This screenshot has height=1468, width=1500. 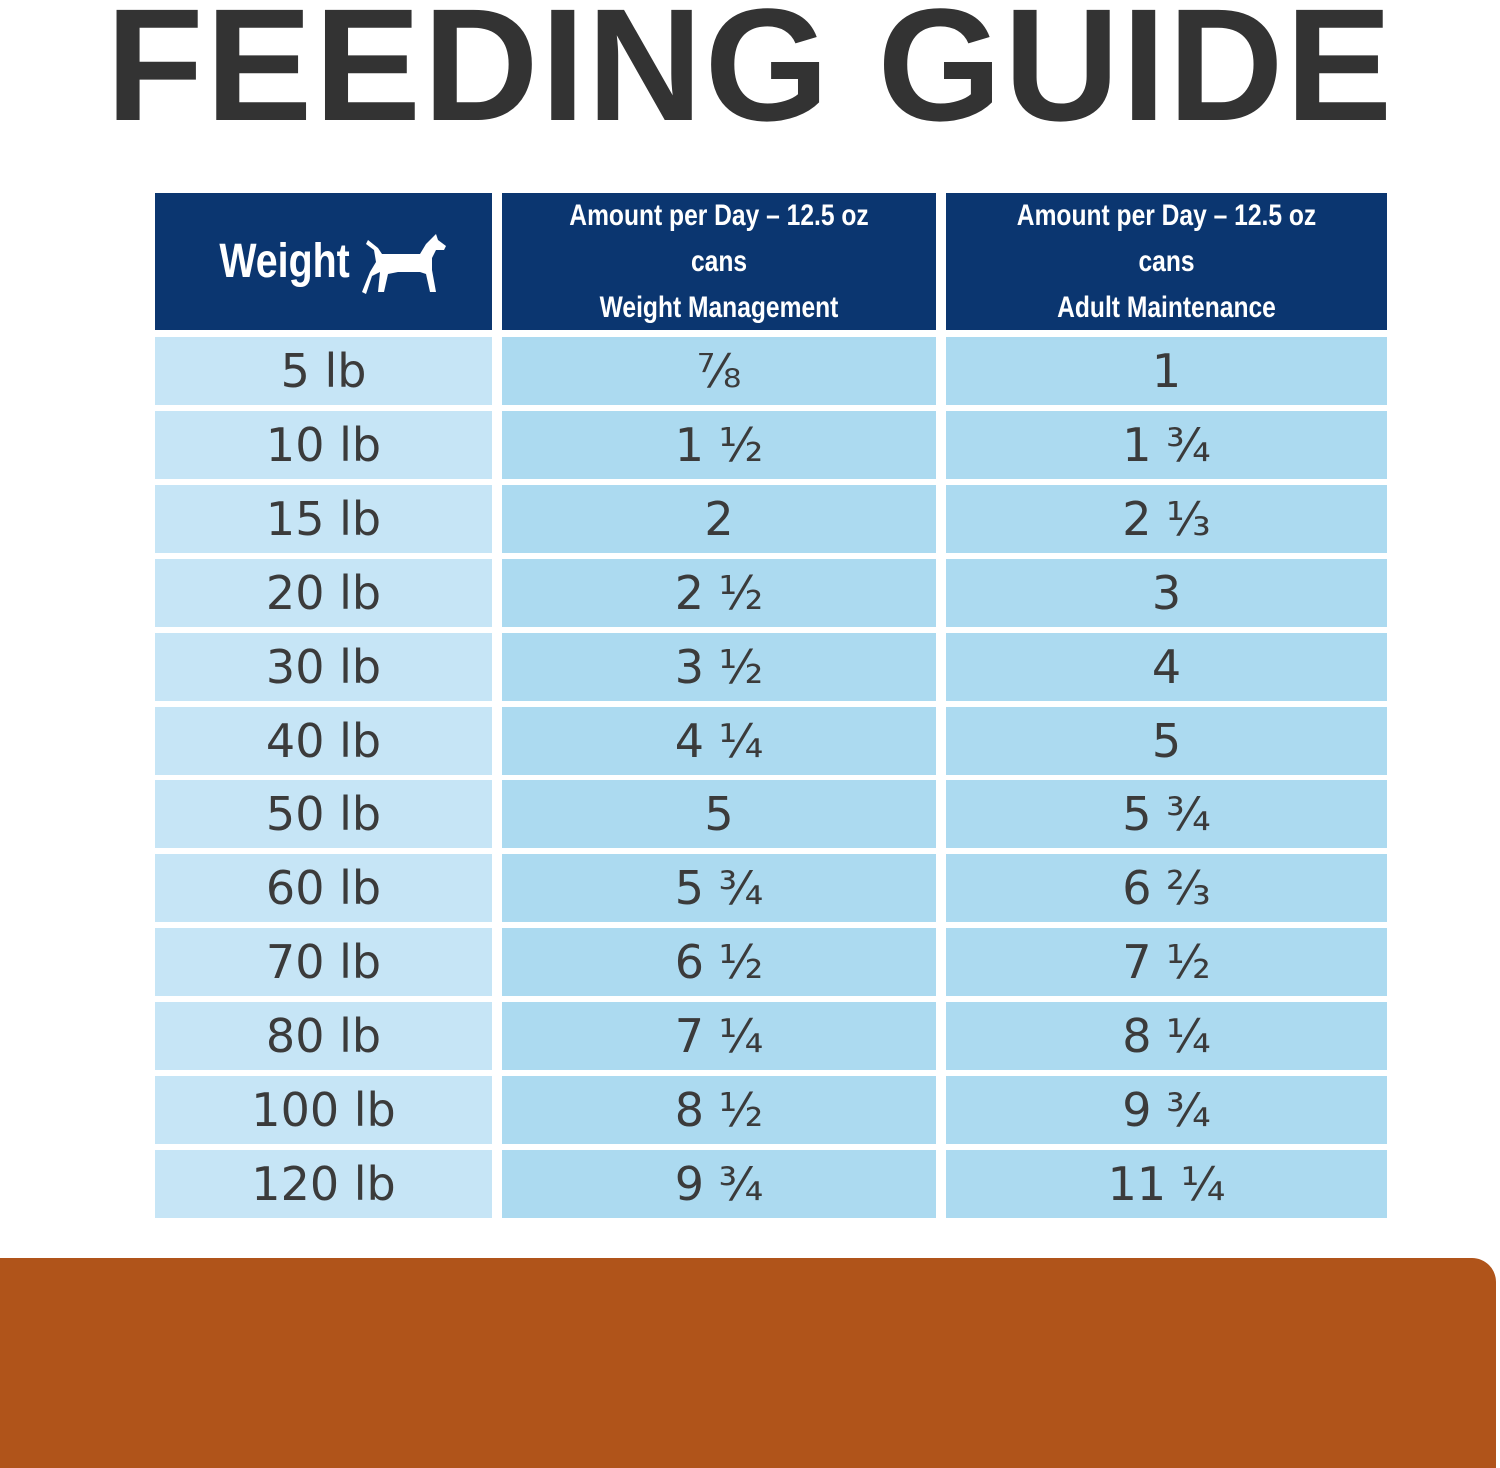 I want to click on body-cell: 70 lb, so click(x=323, y=962).